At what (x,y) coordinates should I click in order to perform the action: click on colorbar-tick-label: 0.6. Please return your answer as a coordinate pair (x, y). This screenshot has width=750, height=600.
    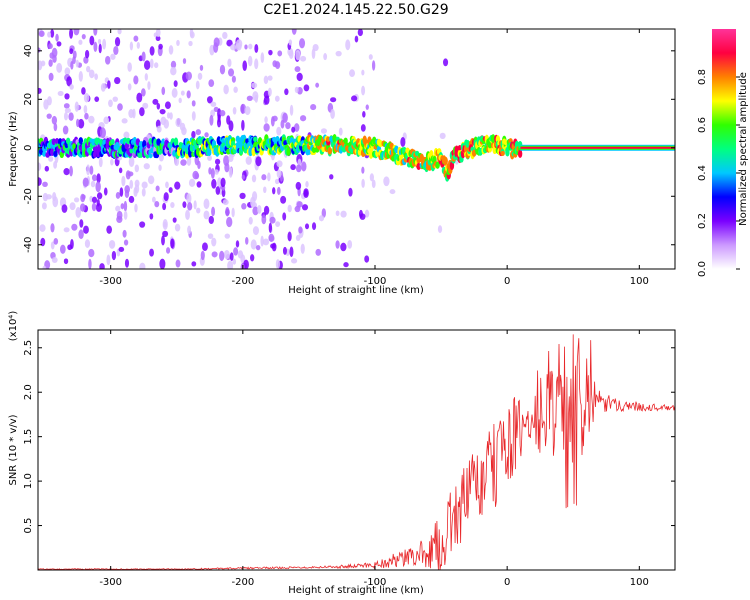
    Looking at the image, I should click on (702, 125).